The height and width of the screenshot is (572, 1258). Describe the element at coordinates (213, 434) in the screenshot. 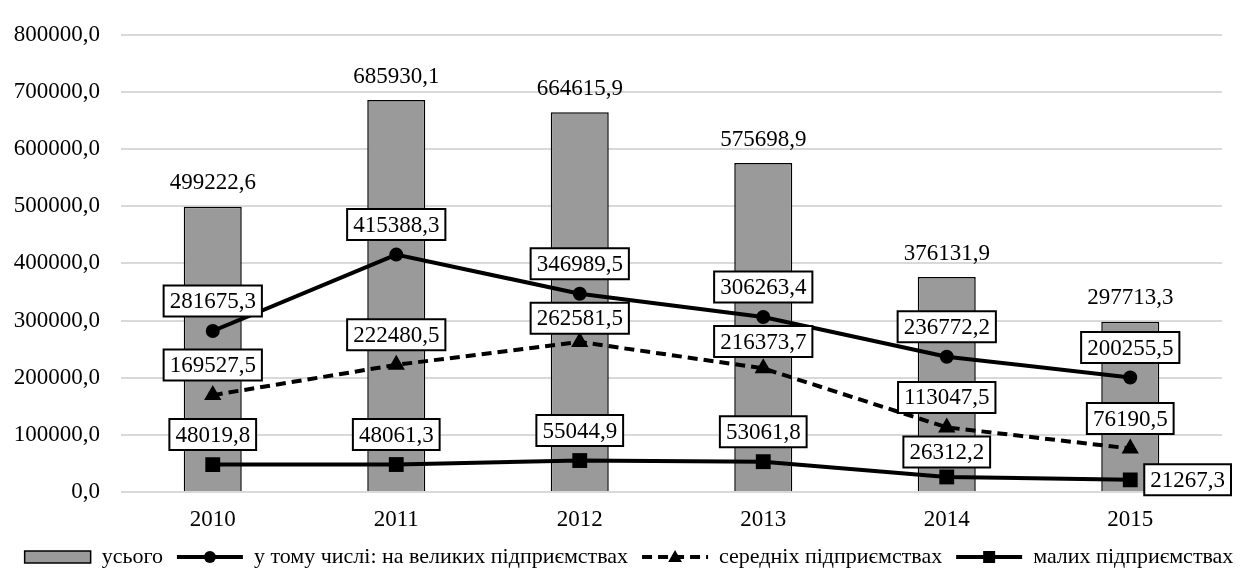

I see `data-label: 48019,8` at that location.